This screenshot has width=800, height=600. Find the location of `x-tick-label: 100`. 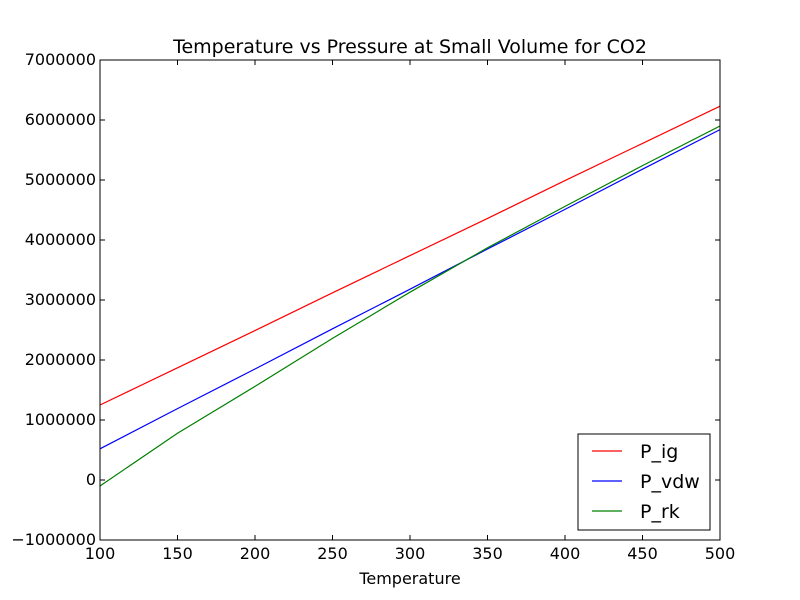

x-tick-label: 100 is located at coordinates (100, 553).